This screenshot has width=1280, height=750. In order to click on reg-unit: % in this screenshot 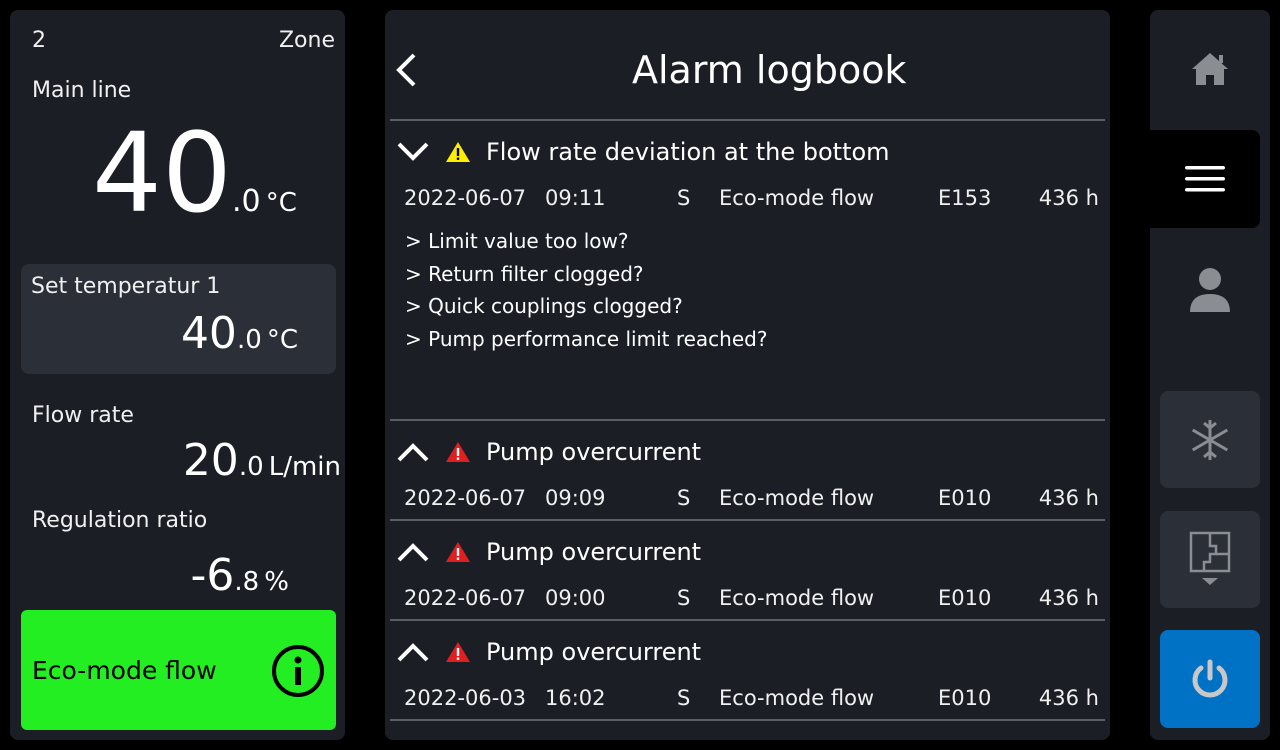, I will do `click(276, 582)`.